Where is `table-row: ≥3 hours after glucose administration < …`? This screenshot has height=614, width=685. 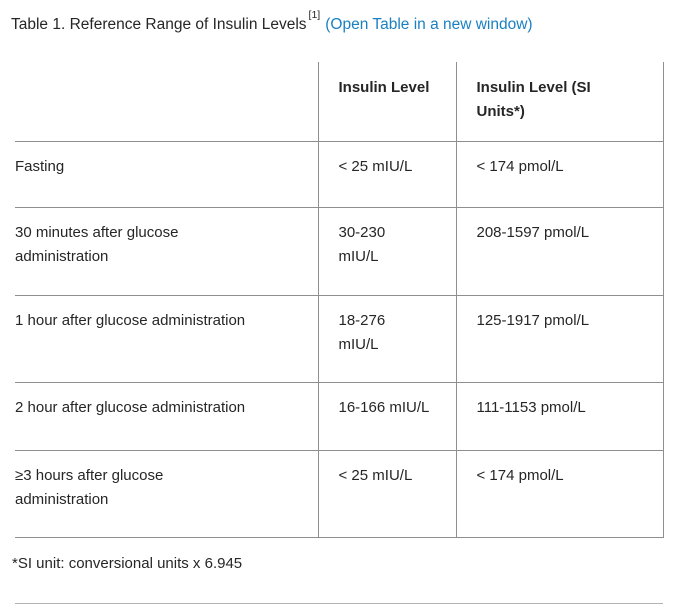
table-row: ≥3 hours after glucose administration < … is located at coordinates (339, 494).